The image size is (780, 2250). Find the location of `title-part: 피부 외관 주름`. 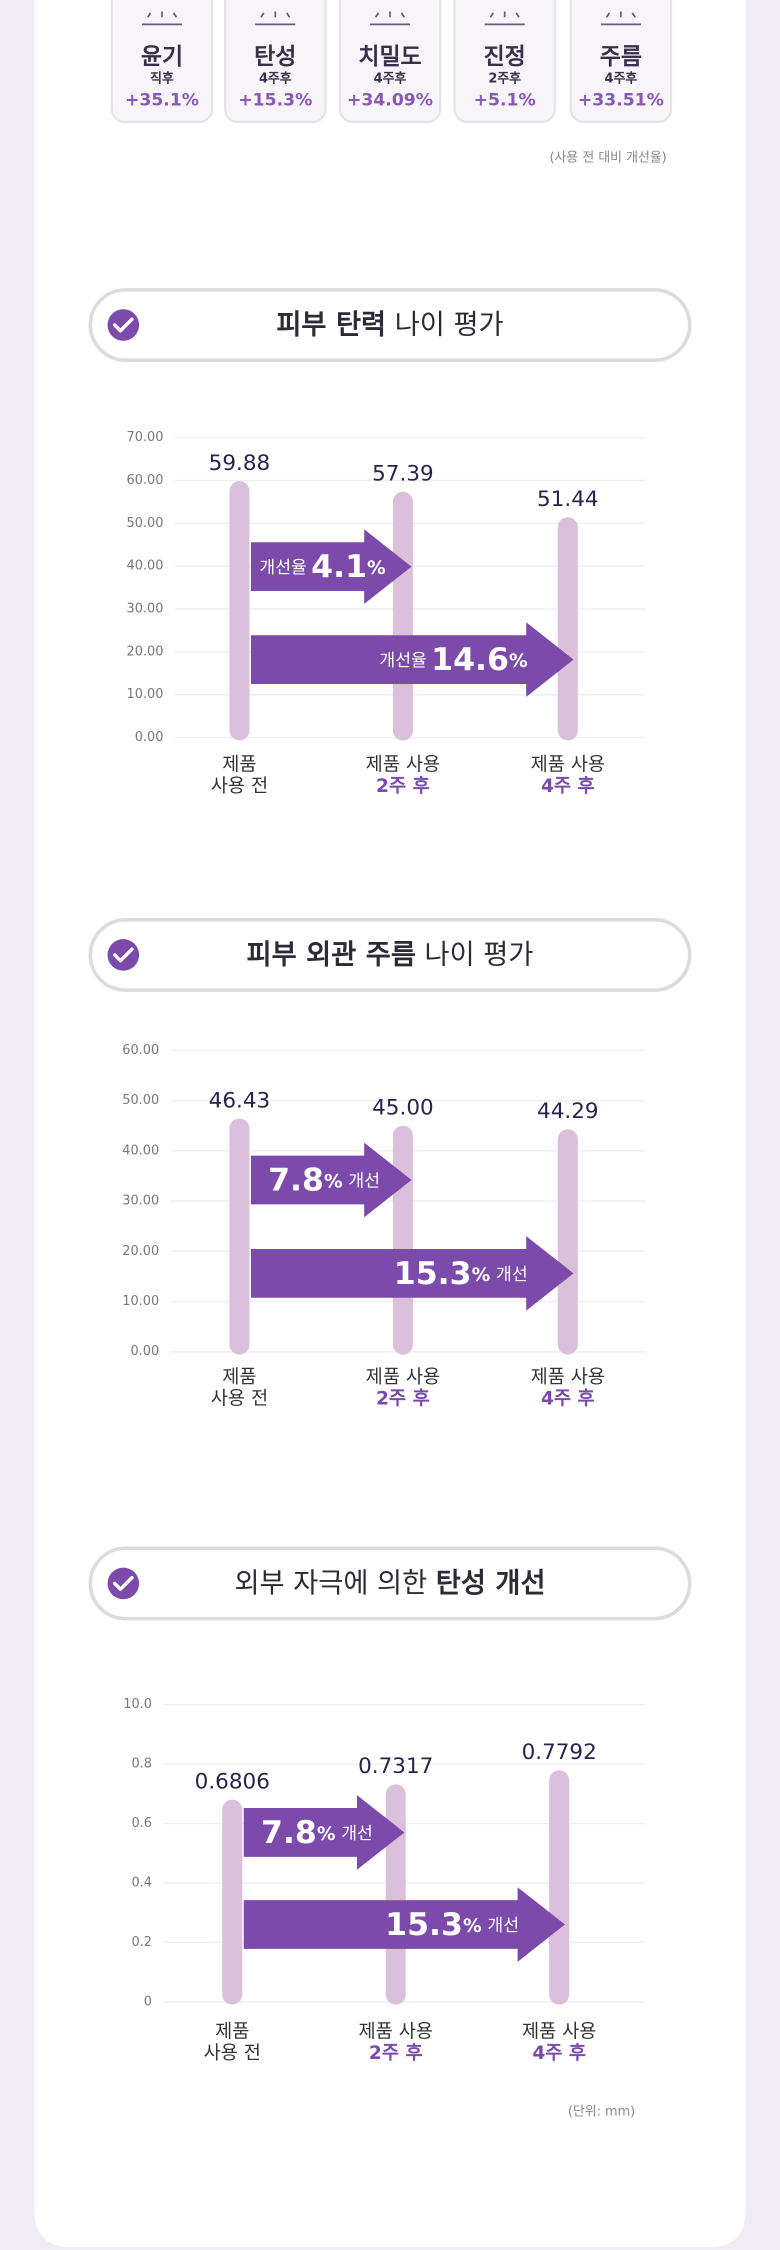

title-part: 피부 외관 주름 is located at coordinates (331, 954).